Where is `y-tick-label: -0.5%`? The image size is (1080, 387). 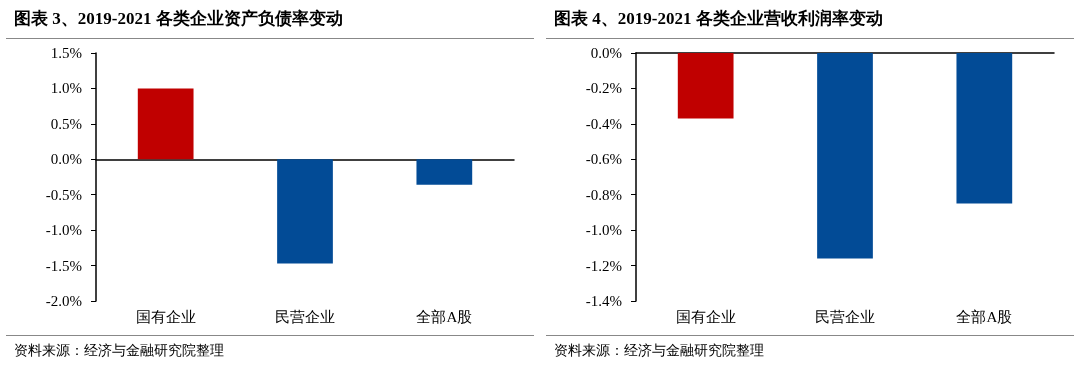 y-tick-label: -0.5% is located at coordinates (63, 194).